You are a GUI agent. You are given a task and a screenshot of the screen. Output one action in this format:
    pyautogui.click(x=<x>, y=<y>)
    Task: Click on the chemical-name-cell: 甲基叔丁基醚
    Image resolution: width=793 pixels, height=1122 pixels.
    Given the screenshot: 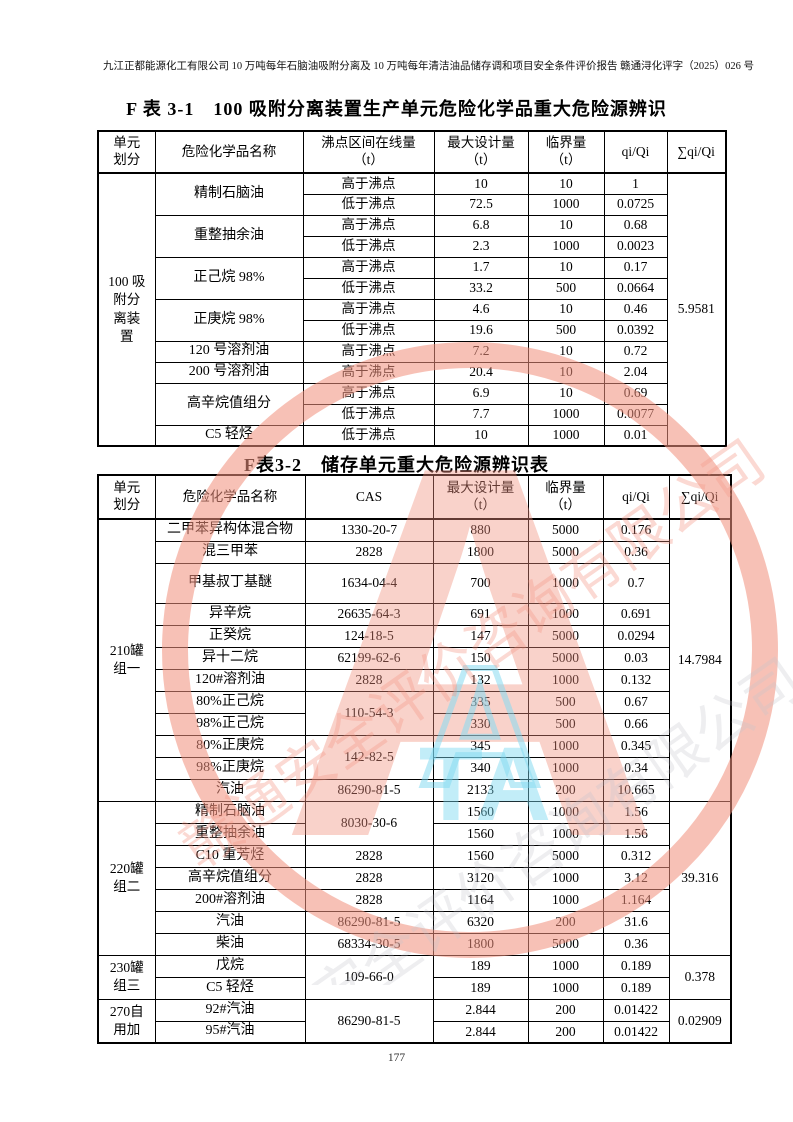 What is the action you would take?
    pyautogui.click(x=230, y=583)
    